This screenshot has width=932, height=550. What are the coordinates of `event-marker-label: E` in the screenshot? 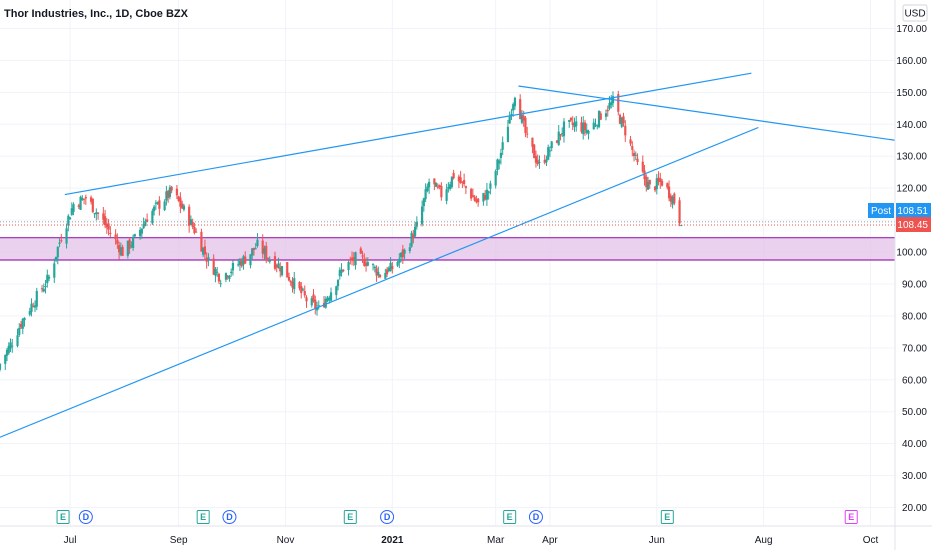 It's located at (667, 517).